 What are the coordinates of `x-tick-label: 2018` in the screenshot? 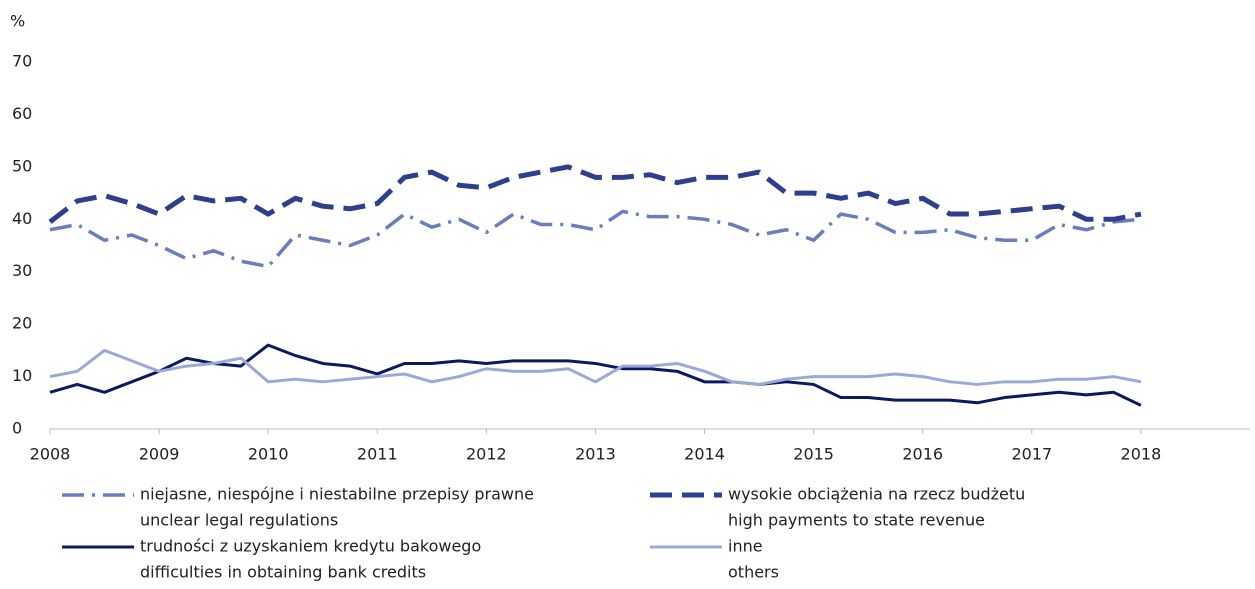 It's located at (1141, 454).